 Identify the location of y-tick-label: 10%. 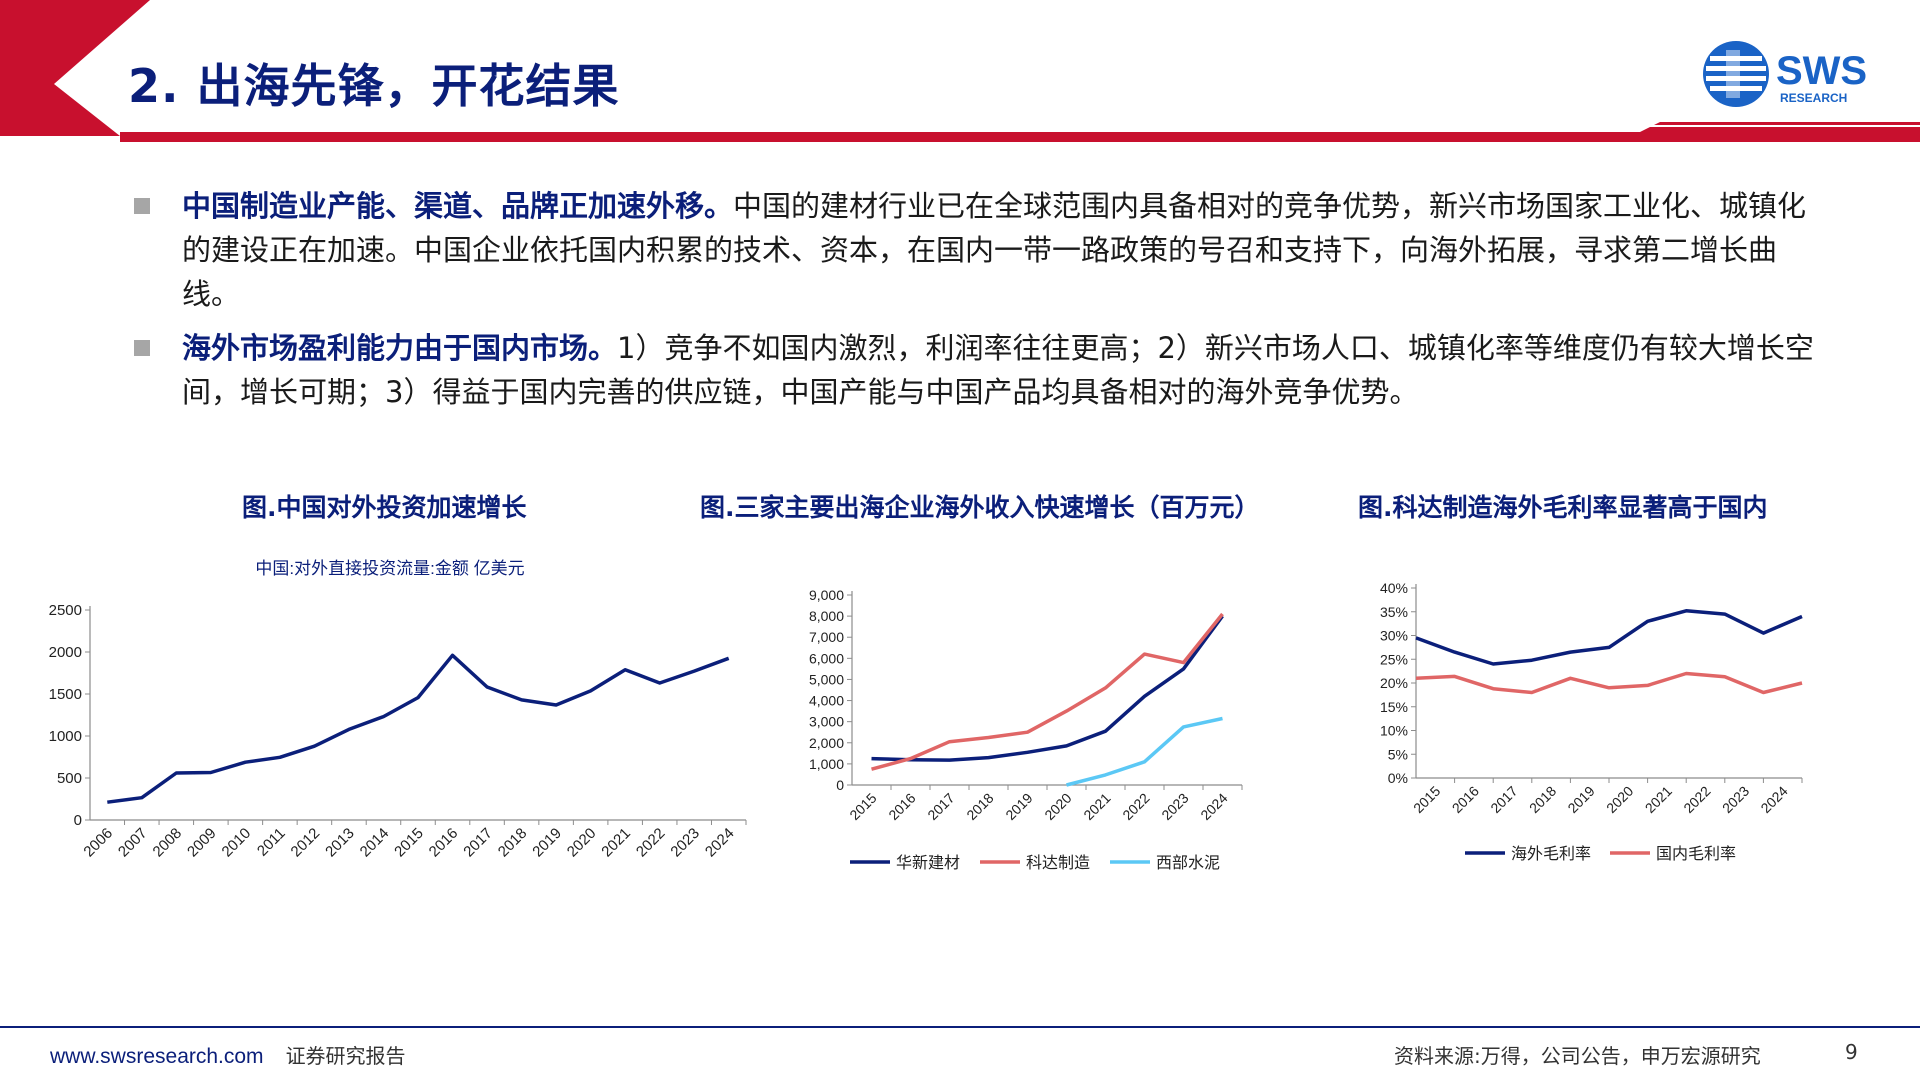
(1394, 731).